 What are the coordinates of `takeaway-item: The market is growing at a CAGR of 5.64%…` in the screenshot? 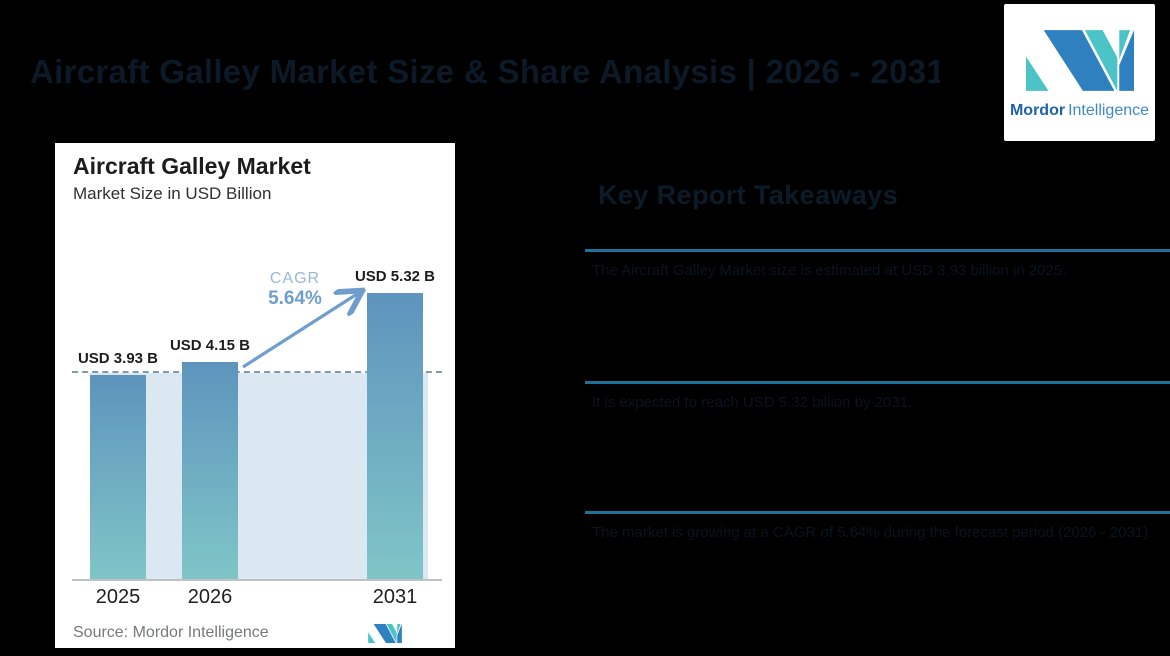 It's located at (872, 532).